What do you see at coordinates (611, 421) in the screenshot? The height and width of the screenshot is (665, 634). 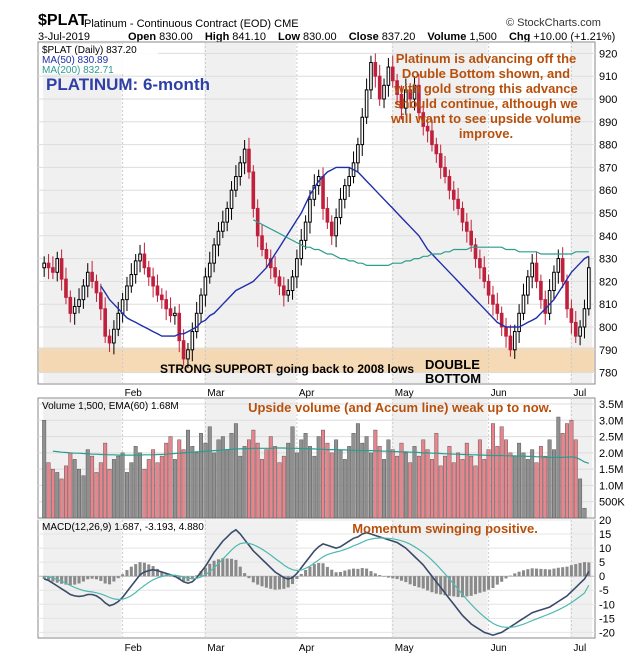 I see `vol-tick-label: 3.0M` at bounding box center [611, 421].